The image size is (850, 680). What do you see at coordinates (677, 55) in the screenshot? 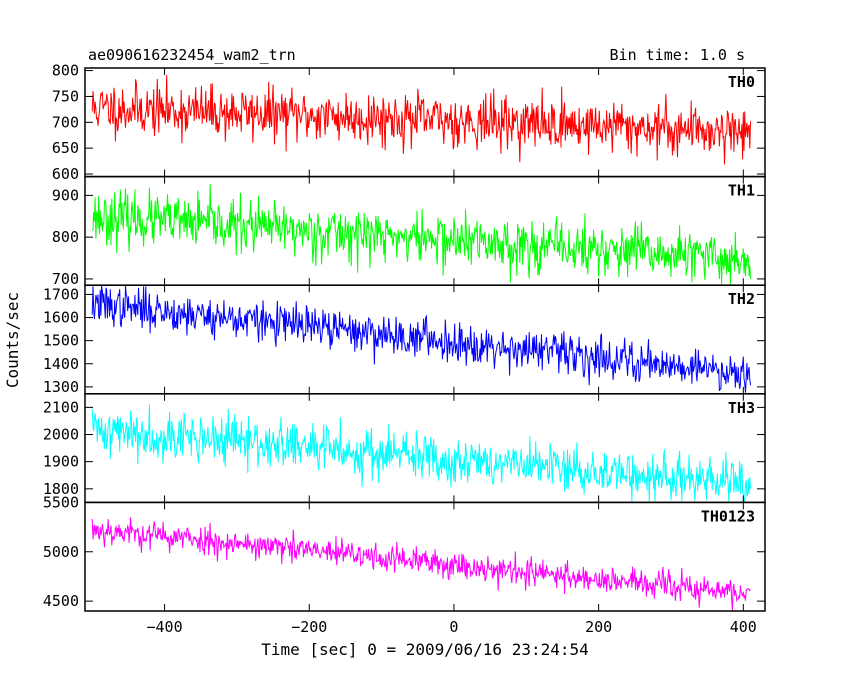
I see `bin-time-label: Bin time: 1.0 s` at bounding box center [677, 55].